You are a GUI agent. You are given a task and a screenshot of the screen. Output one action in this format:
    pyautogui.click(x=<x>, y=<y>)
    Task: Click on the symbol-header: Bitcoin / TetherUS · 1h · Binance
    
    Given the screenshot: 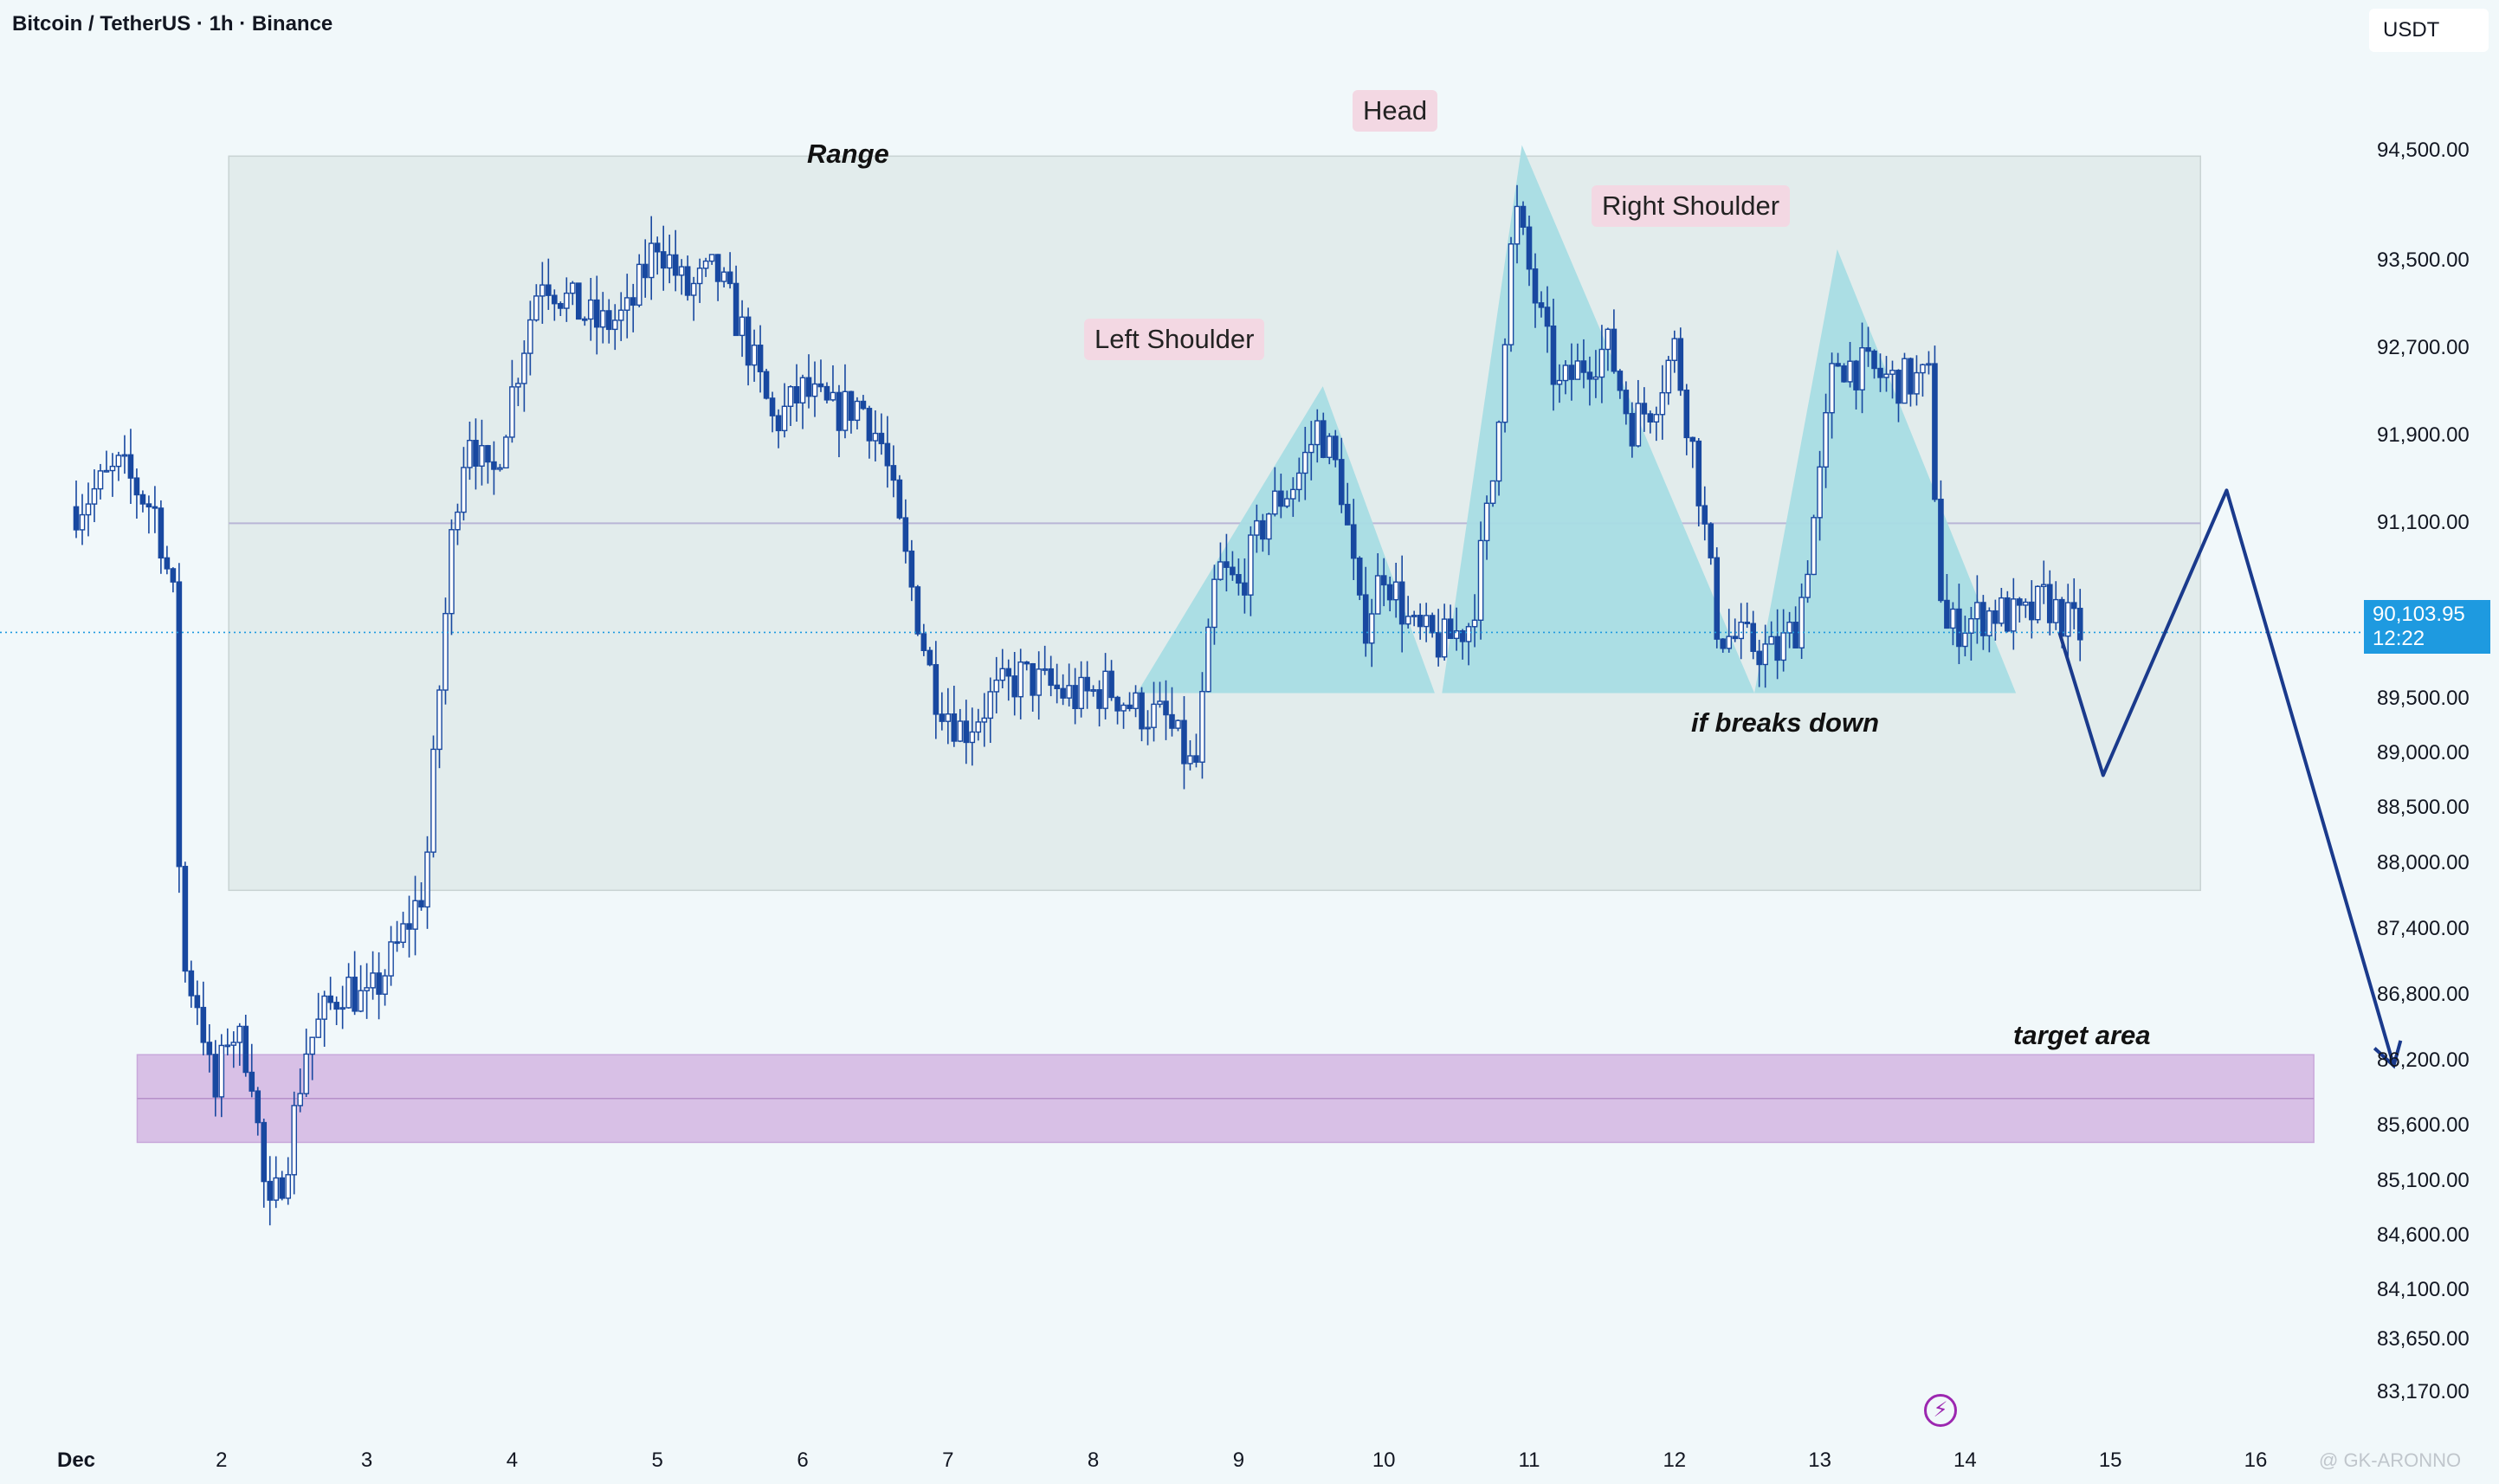 What is the action you would take?
    pyautogui.click(x=172, y=23)
    